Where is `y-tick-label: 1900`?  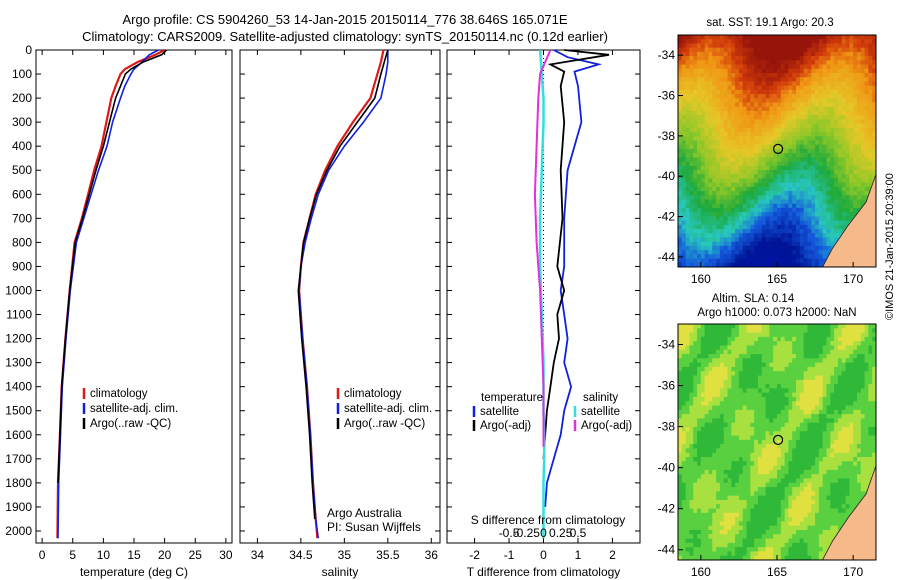 y-tick-label: 1900 is located at coordinates (18, 507).